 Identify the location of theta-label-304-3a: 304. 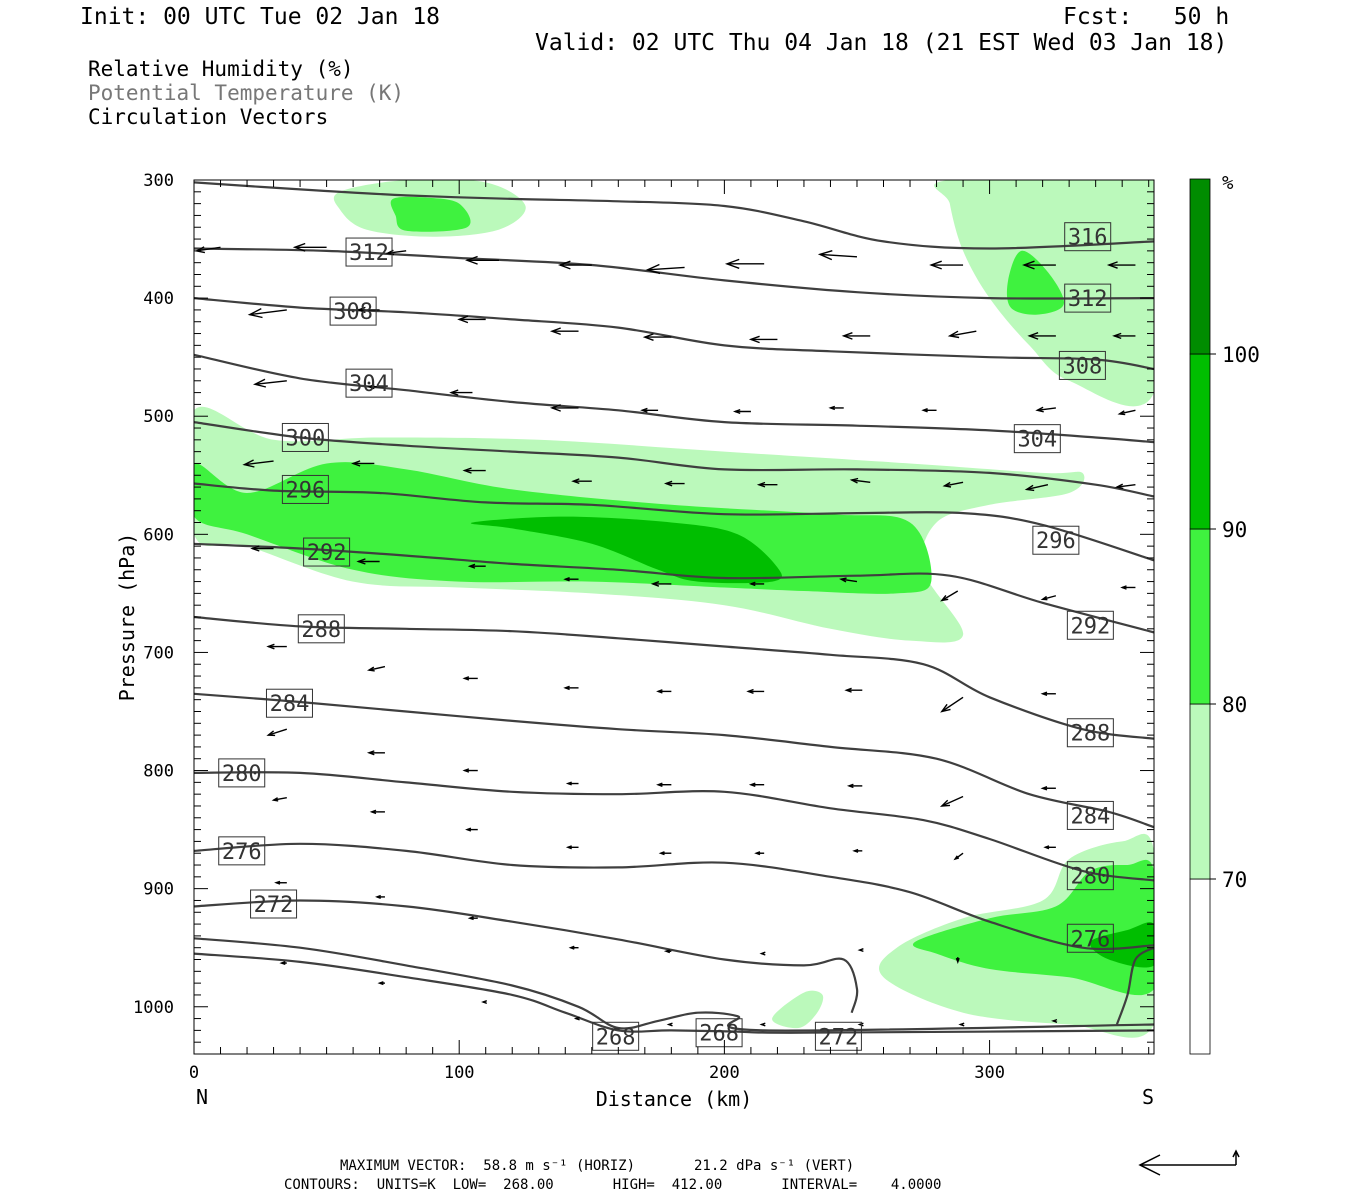
(1037, 439).